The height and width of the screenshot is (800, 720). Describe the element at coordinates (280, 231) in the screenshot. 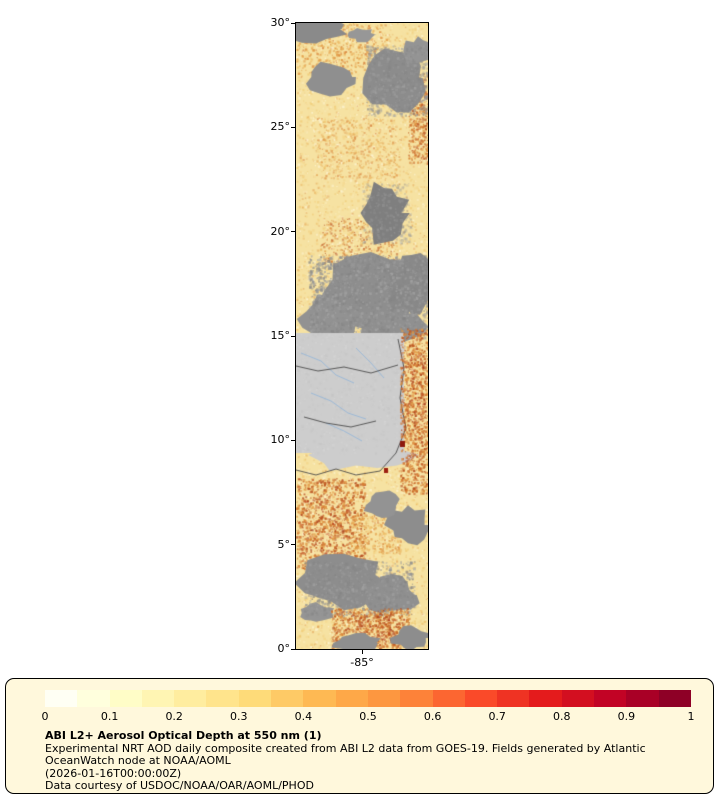

I see `lat-tick-label: 20°` at that location.